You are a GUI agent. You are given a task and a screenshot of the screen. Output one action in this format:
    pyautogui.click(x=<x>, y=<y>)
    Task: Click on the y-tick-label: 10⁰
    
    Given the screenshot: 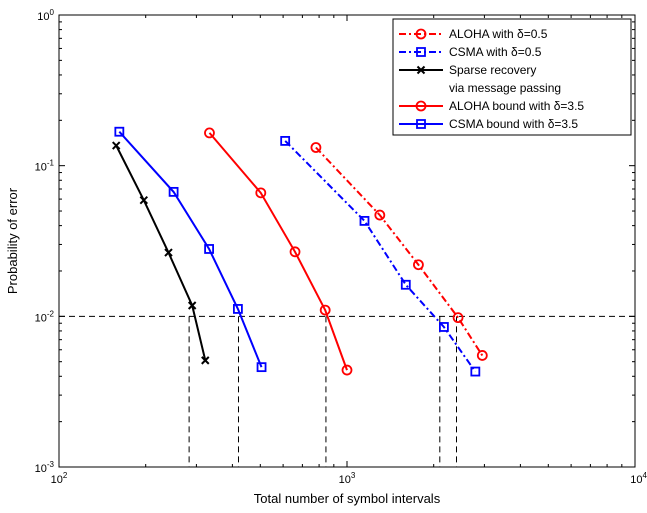 What is the action you would take?
    pyautogui.click(x=45, y=15)
    